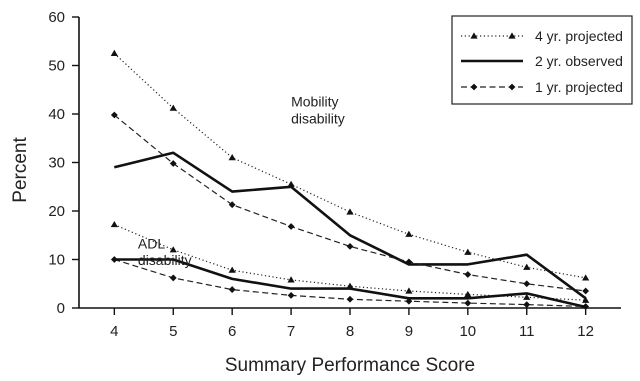 The image size is (640, 381). What do you see at coordinates (20, 170) in the screenshot?
I see `y-axis-title: Percent` at bounding box center [20, 170].